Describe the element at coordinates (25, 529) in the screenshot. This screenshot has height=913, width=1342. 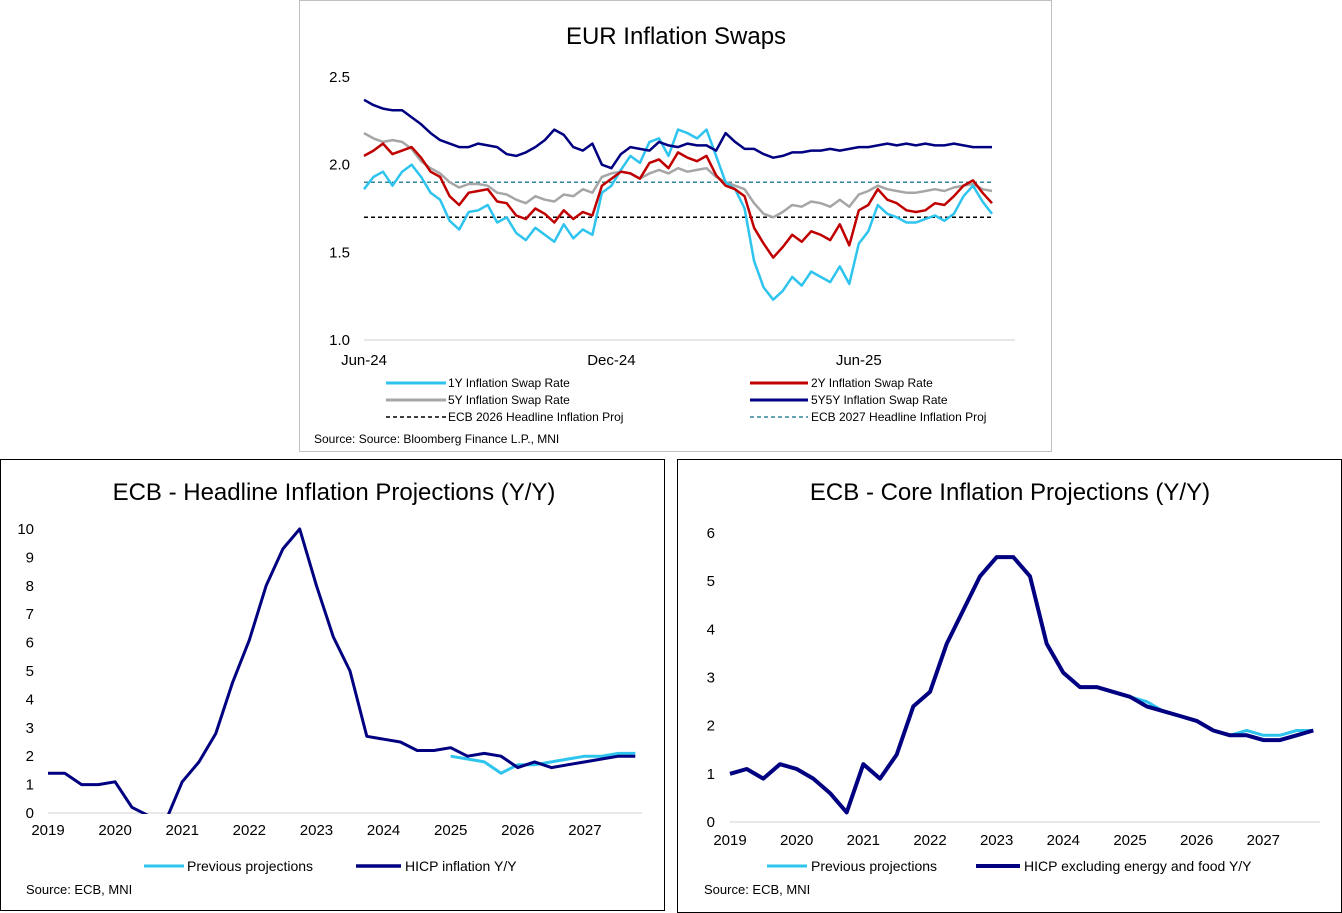
I see `y-tick-label: 10` at that location.